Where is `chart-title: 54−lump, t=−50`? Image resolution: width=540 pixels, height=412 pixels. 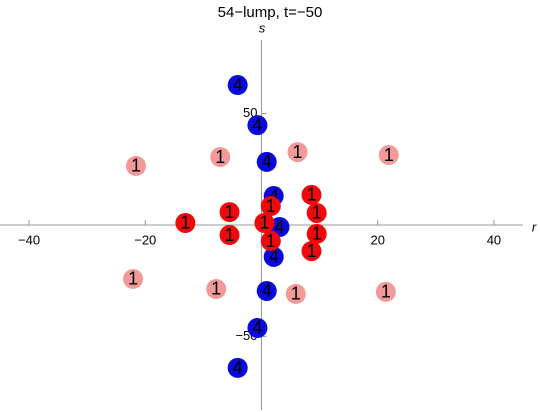 chart-title: 54−lump, t=−50 is located at coordinates (270, 12).